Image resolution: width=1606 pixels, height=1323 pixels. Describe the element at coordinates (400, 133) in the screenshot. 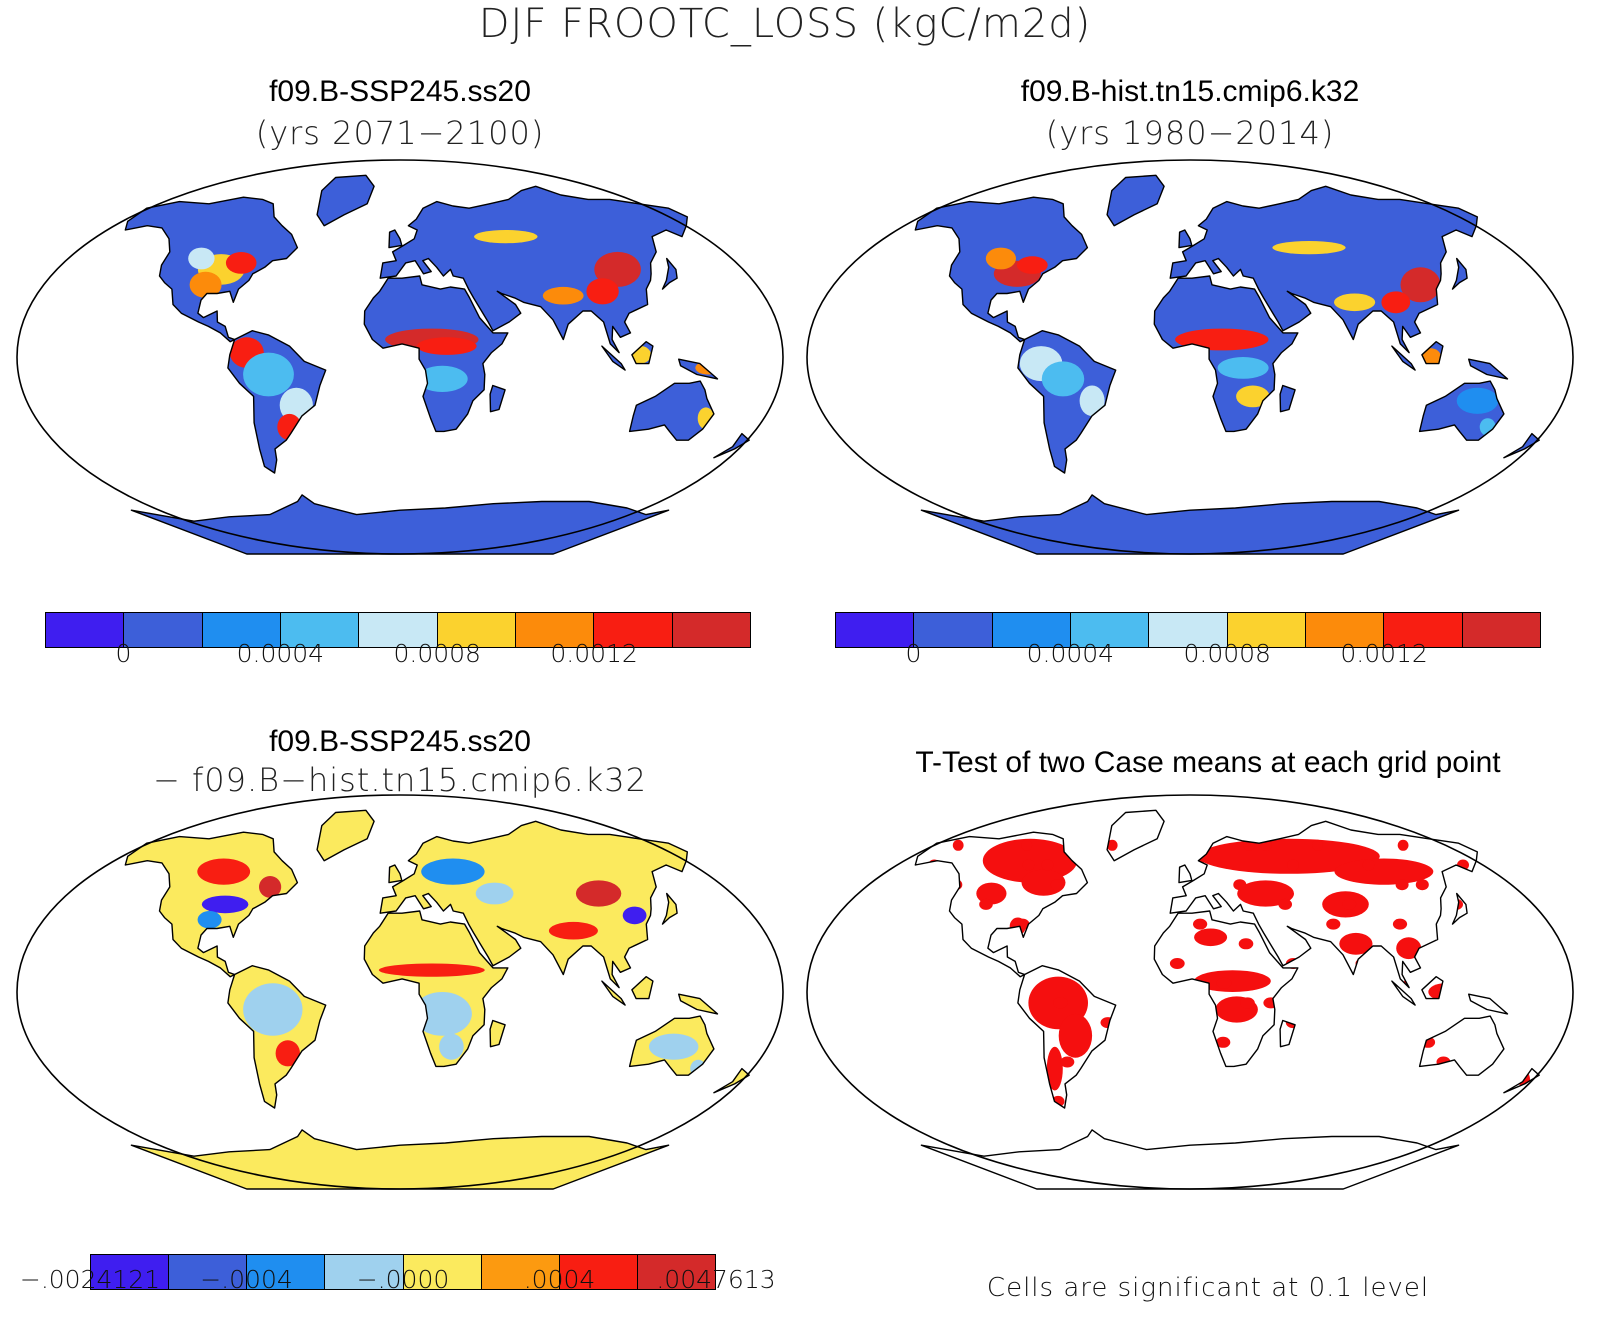

I see `panel-test-subtitle: (yrs 2071−2100)` at that location.